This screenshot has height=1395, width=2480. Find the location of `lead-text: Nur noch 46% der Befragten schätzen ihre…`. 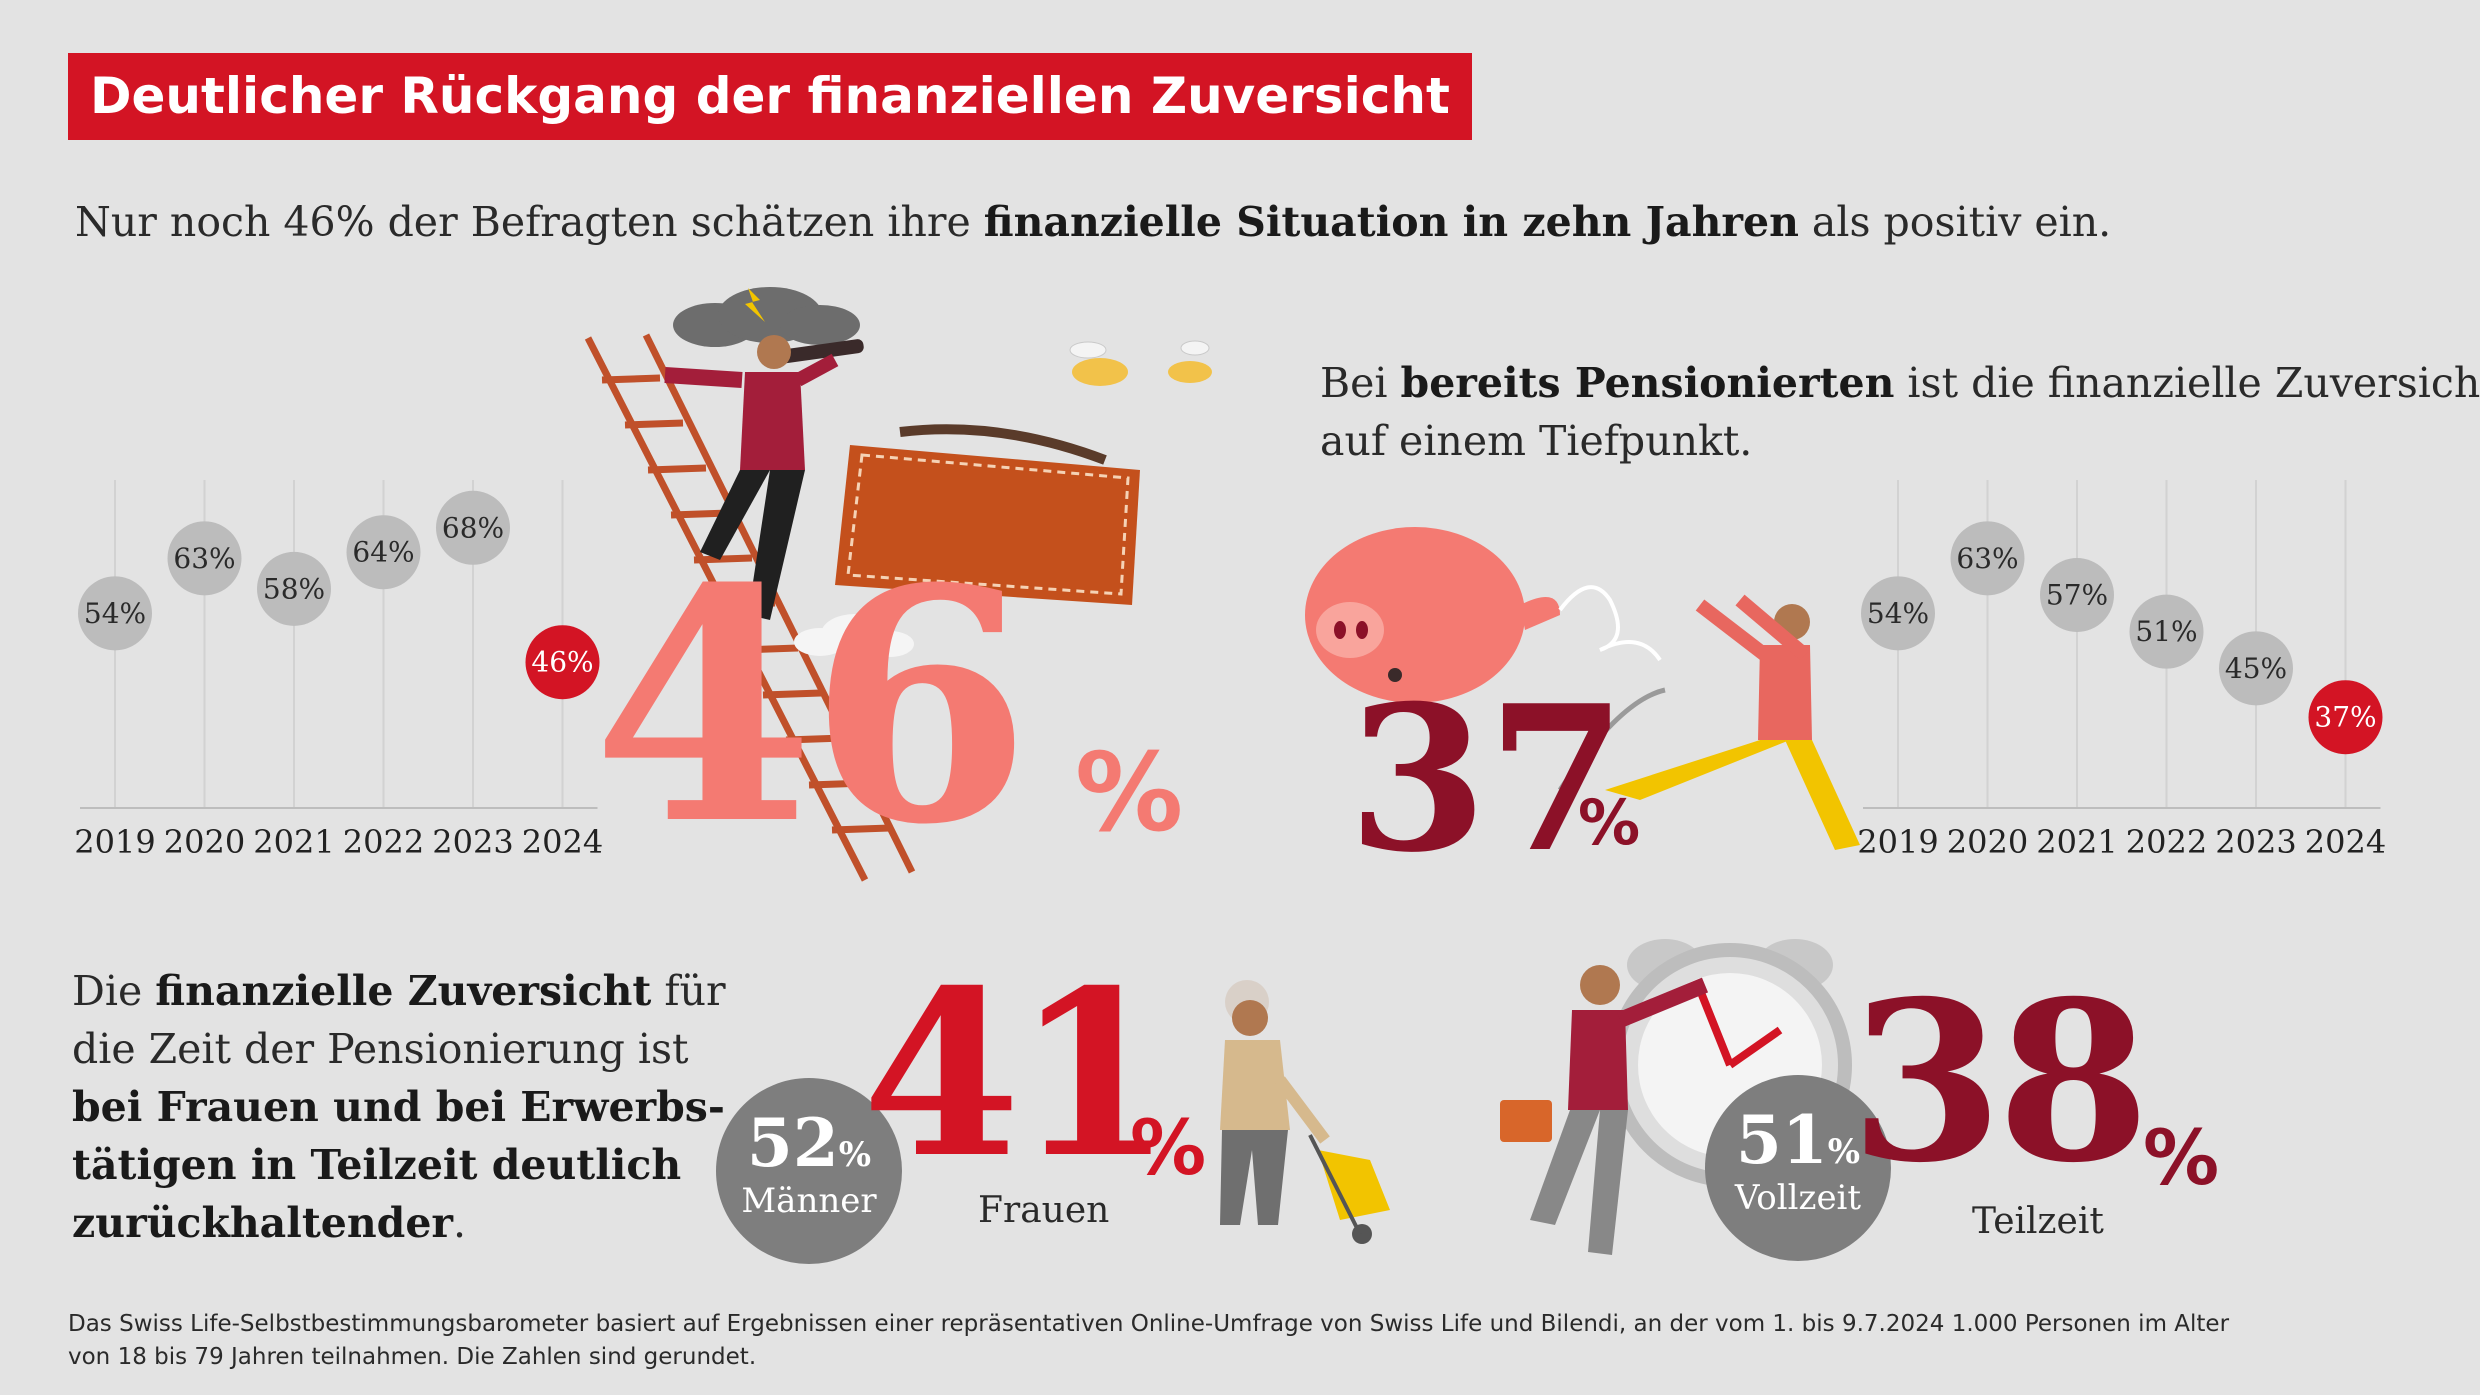

lead-text: Nur noch 46% der Befragten schätzen ihre… is located at coordinates (1093, 222).